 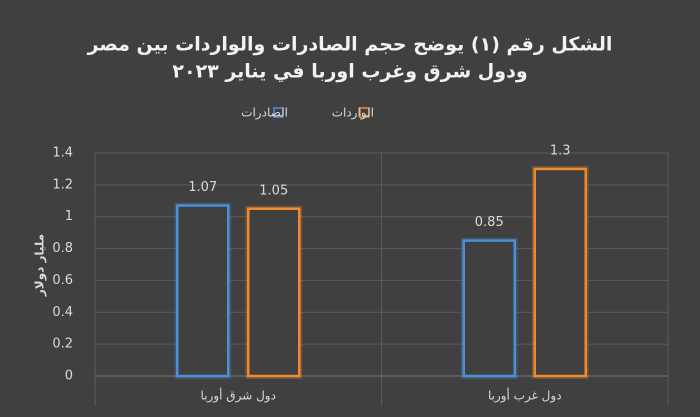 What do you see at coordinates (353, 113) in the screenshot?
I see `legend-label: الواردات` at bounding box center [353, 113].